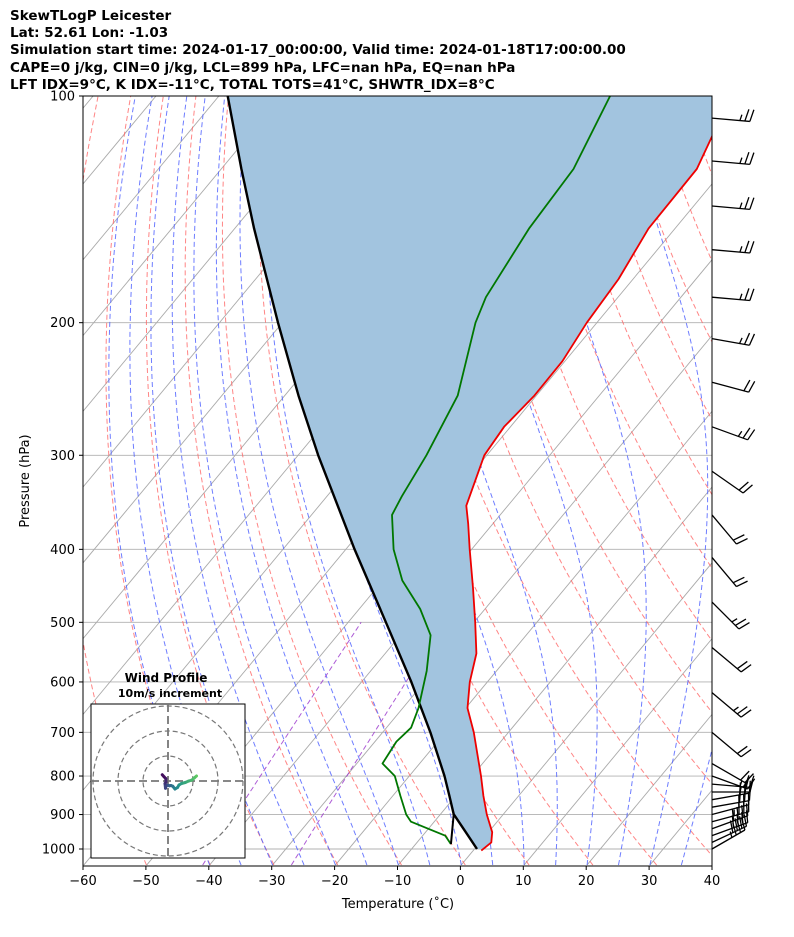 The image size is (794, 937). Describe the element at coordinates (452, 829) in the screenshot. I see `lcl-connector` at that location.